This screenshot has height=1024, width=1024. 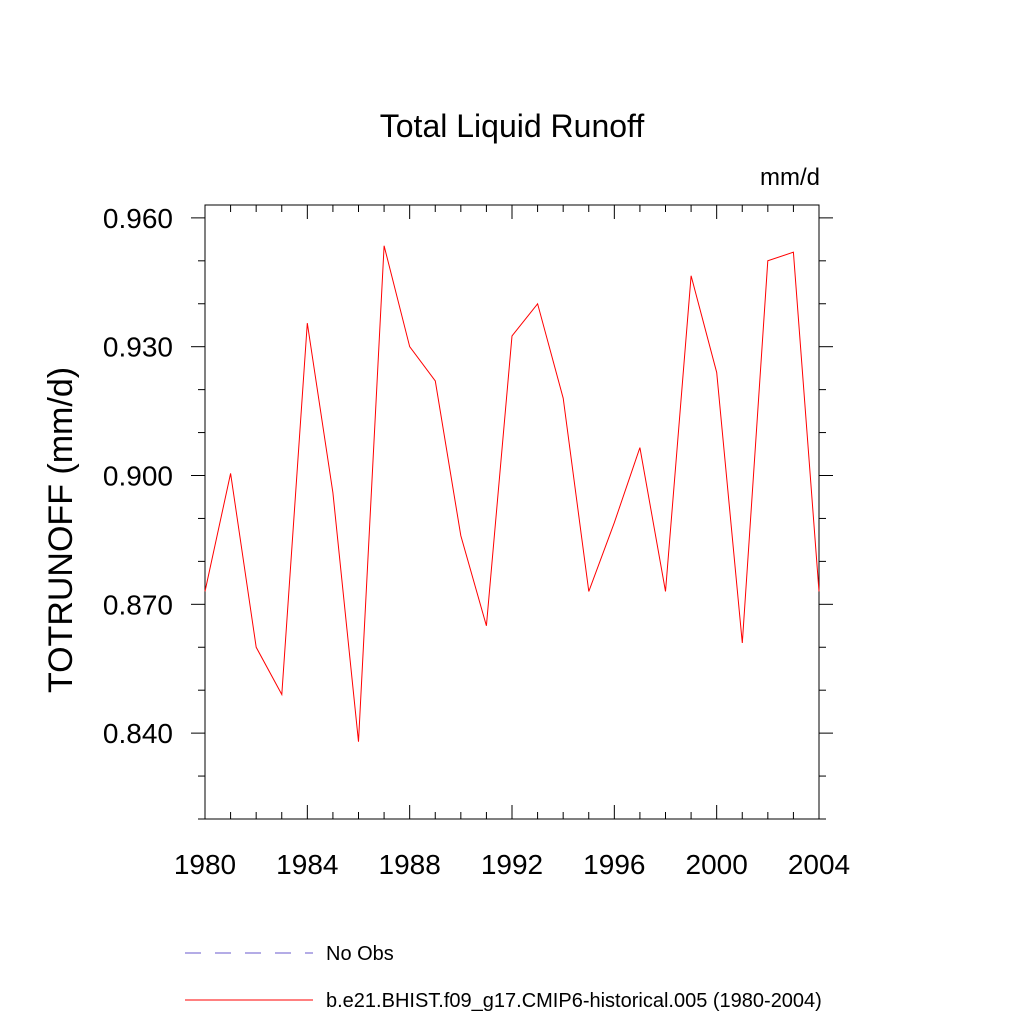 I want to click on legend-label: No Obs, so click(x=360, y=954).